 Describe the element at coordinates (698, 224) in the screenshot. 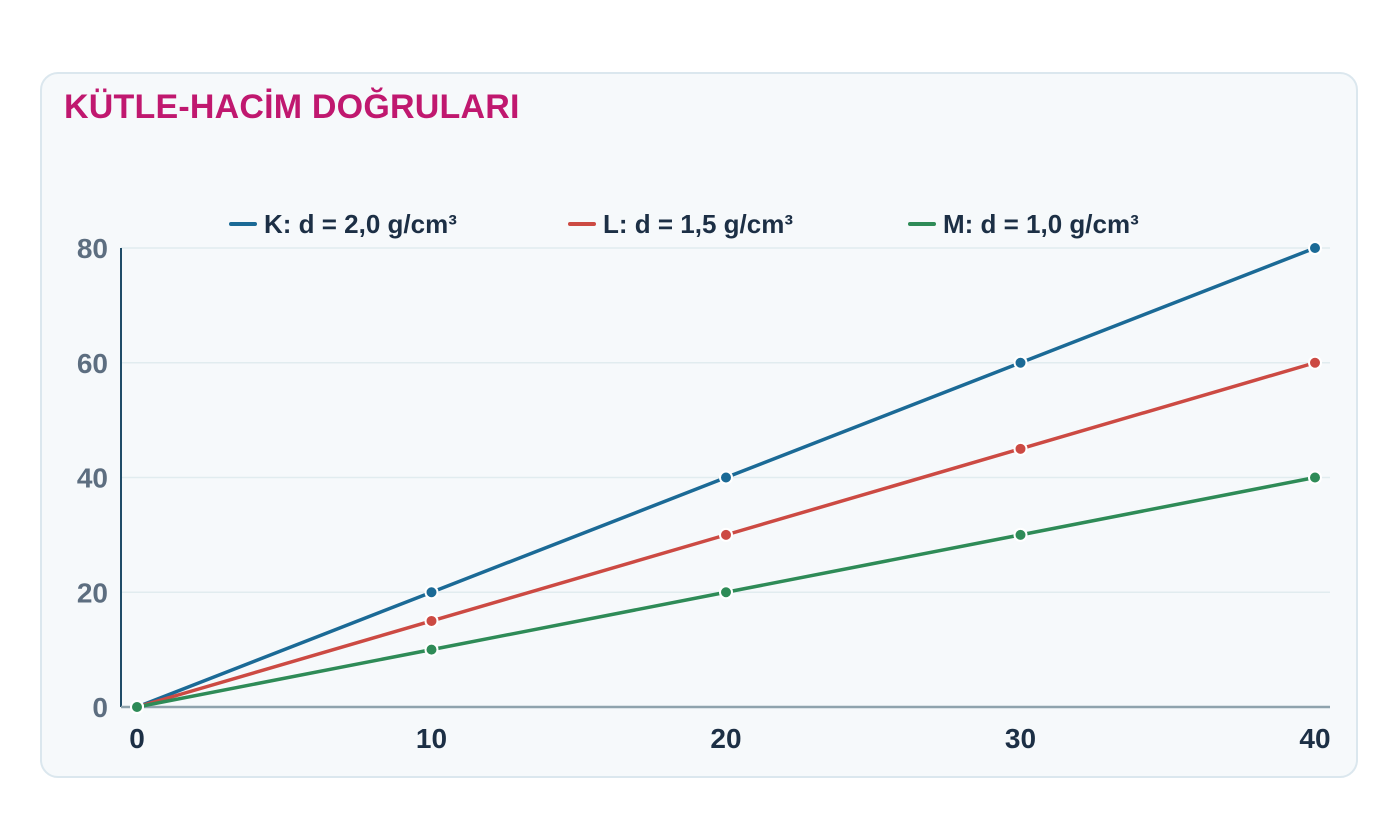

I see `legend-label: L: d = 1,5 g/cm³` at that location.